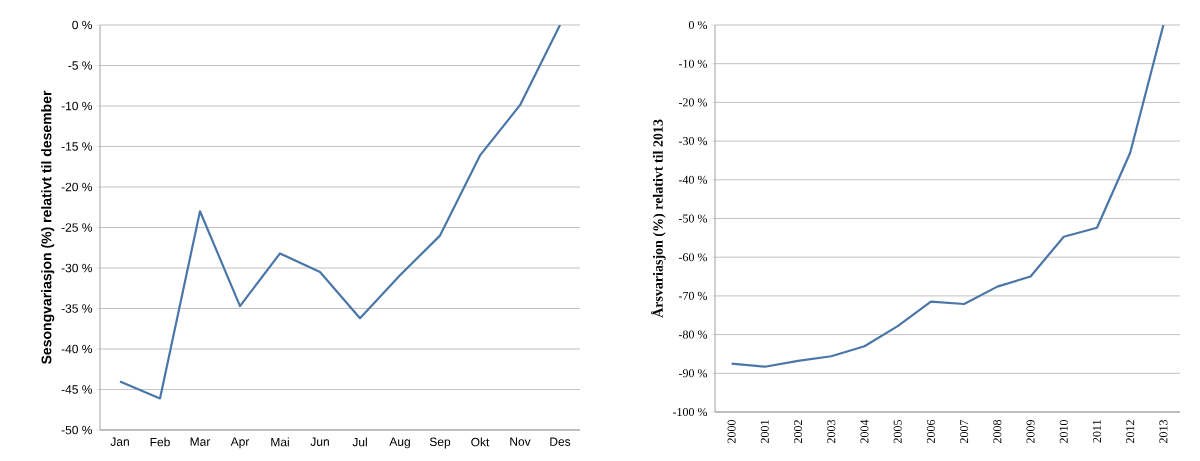 The width and height of the screenshot is (1200, 461). What do you see at coordinates (77, 227) in the screenshot?
I see `y-tick-label: -25 %` at bounding box center [77, 227].